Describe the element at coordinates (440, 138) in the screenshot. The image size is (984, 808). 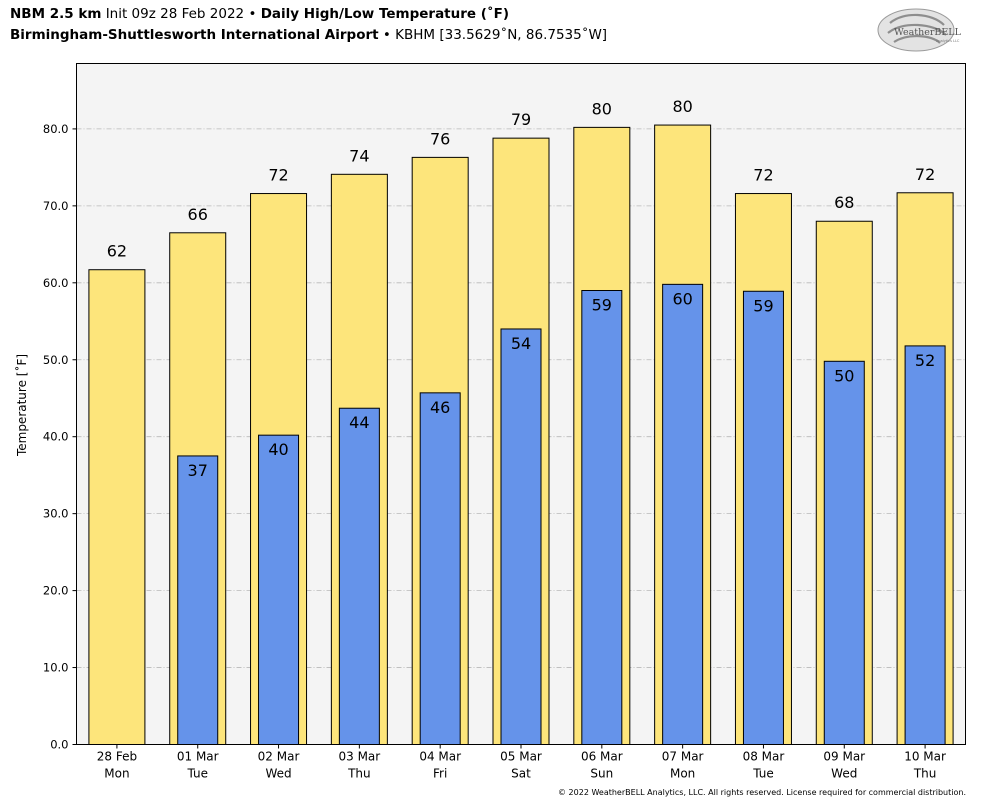
I see `high-value-label: 76` at that location.